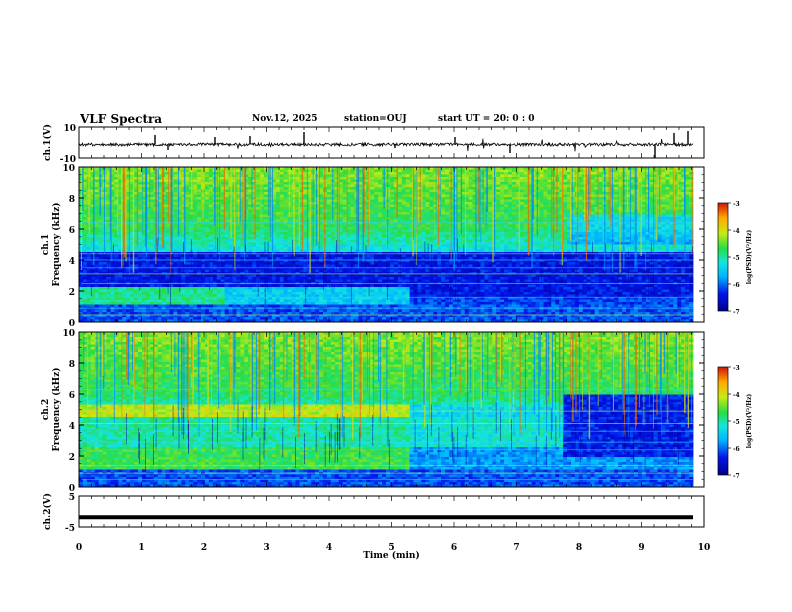 This screenshot has height=612, width=792. I want to click on colorbar-ch2-tick: -6, so click(736, 449).